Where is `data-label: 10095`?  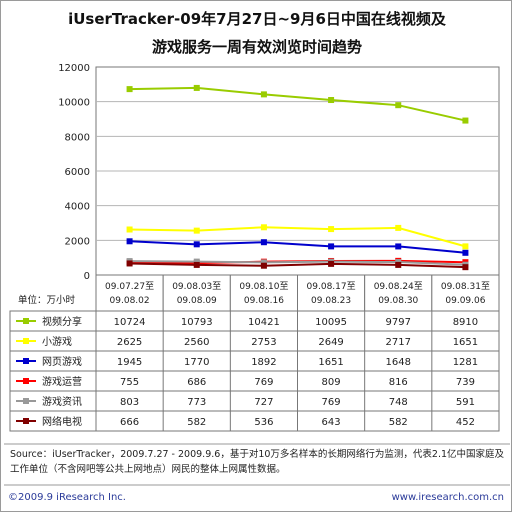
data-label: 10095 is located at coordinates (331, 322).